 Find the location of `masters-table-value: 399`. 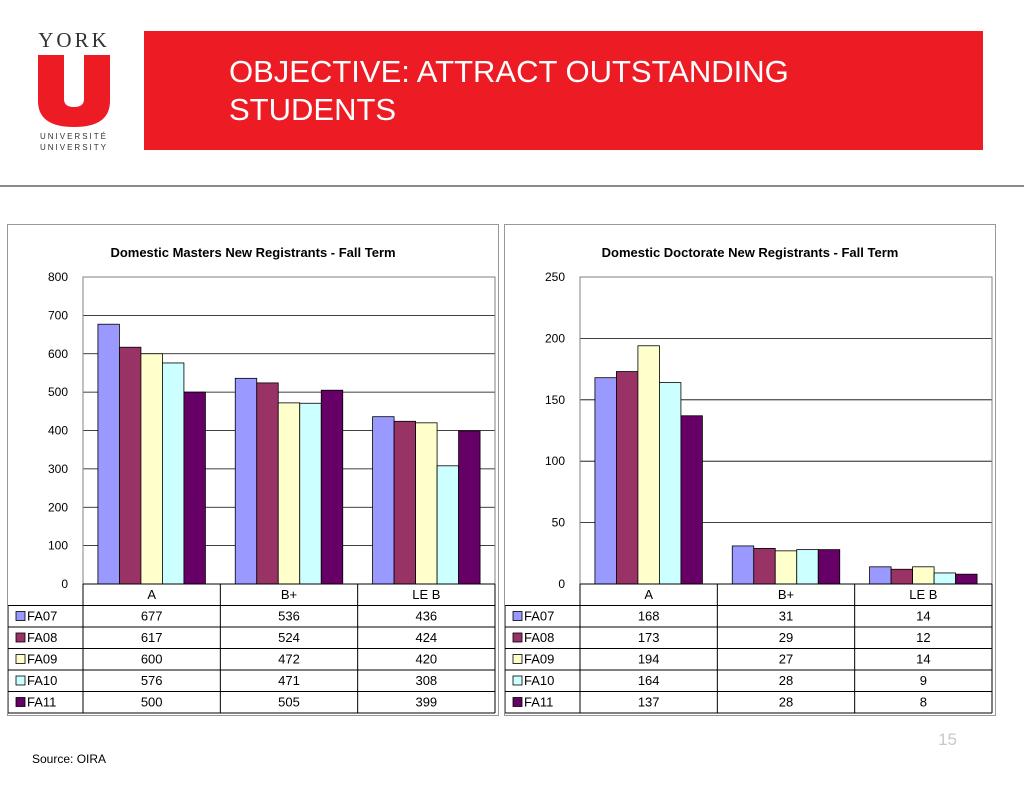

masters-table-value: 399 is located at coordinates (426, 702).